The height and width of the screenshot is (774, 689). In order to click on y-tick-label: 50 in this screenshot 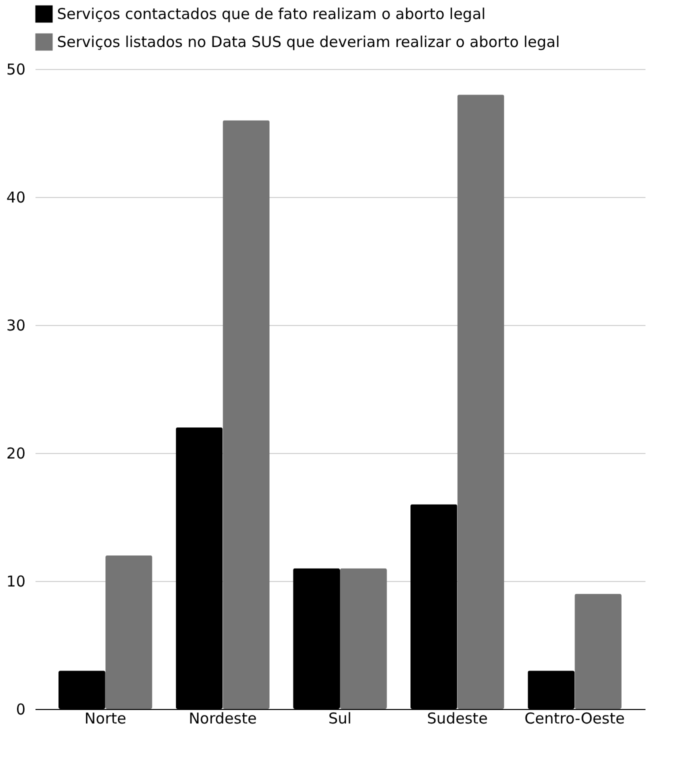, I will do `click(16, 69)`.